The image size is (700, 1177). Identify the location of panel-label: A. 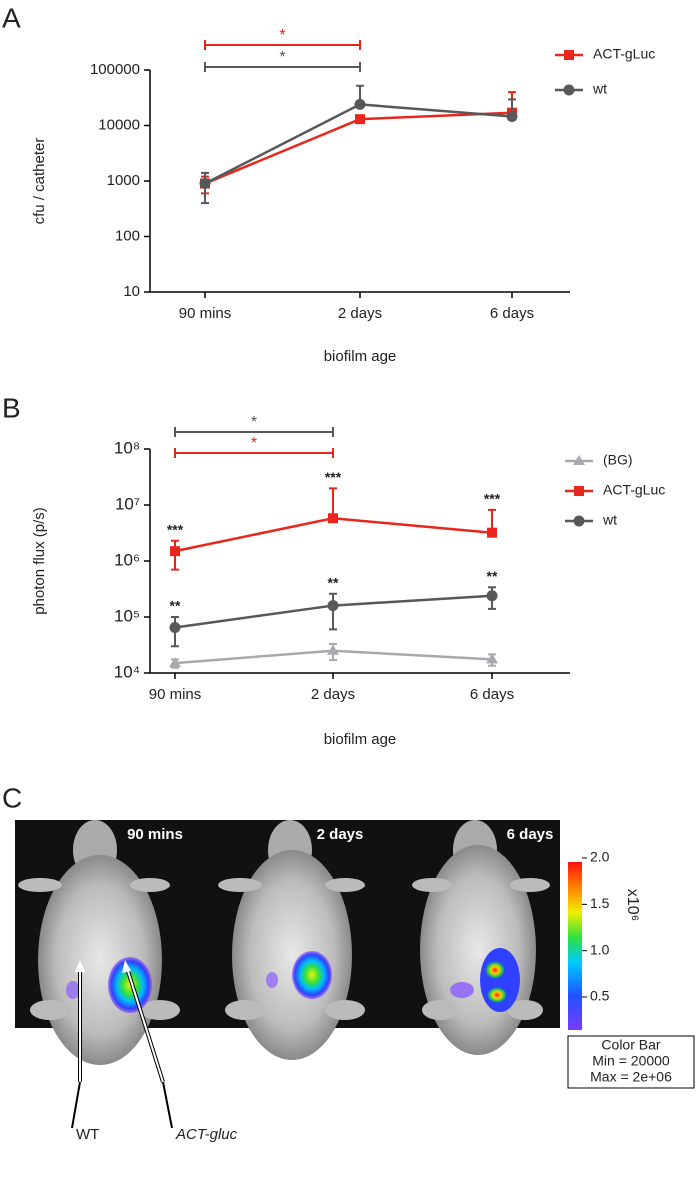
(11, 17).